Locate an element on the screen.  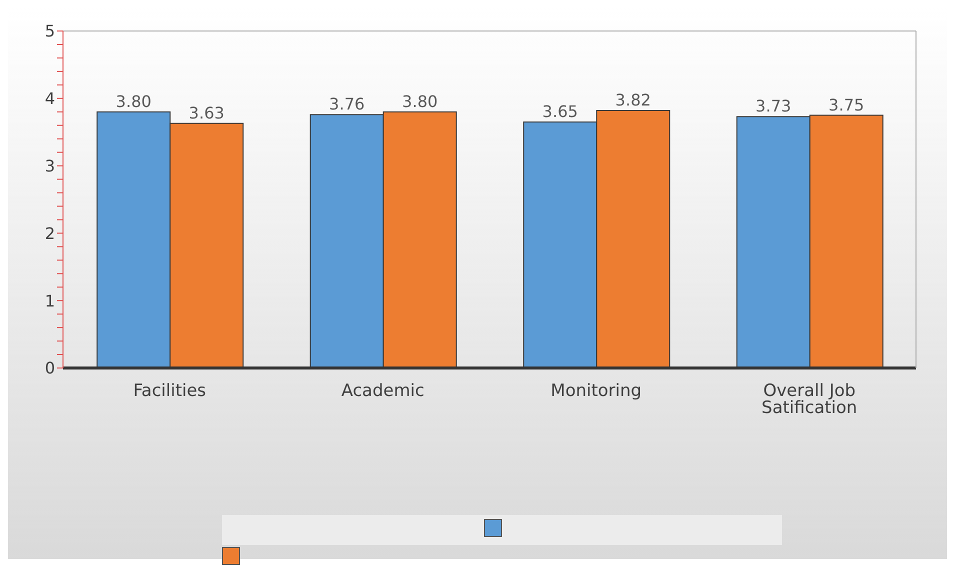
x-tick-label: Monitoring is located at coordinates (596, 391).